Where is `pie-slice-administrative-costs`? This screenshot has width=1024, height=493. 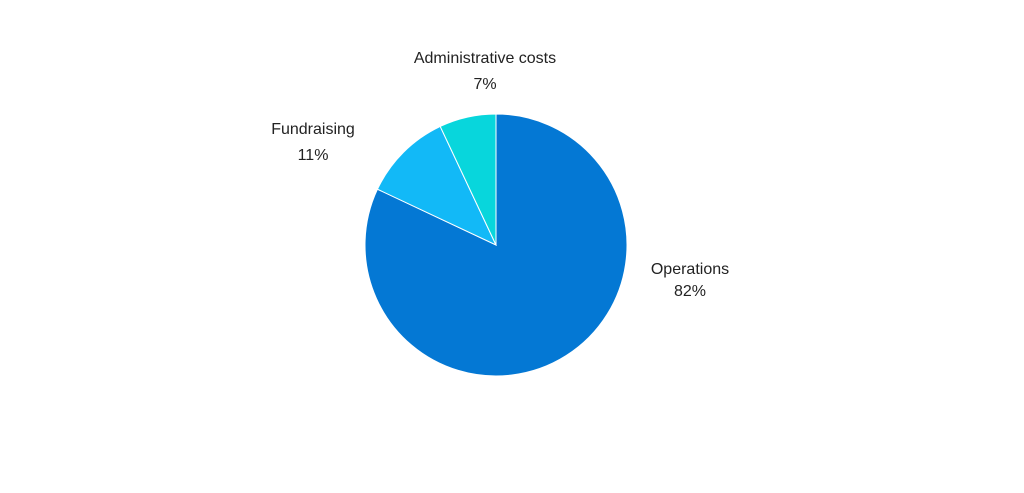 pie-slice-administrative-costs is located at coordinates (468, 179).